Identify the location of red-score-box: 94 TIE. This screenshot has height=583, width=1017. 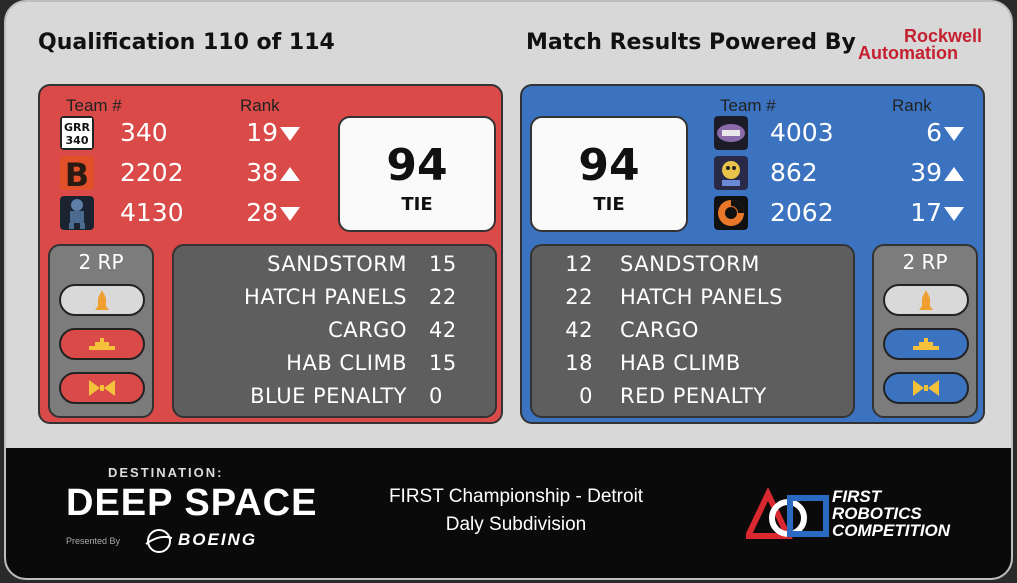
(417, 174).